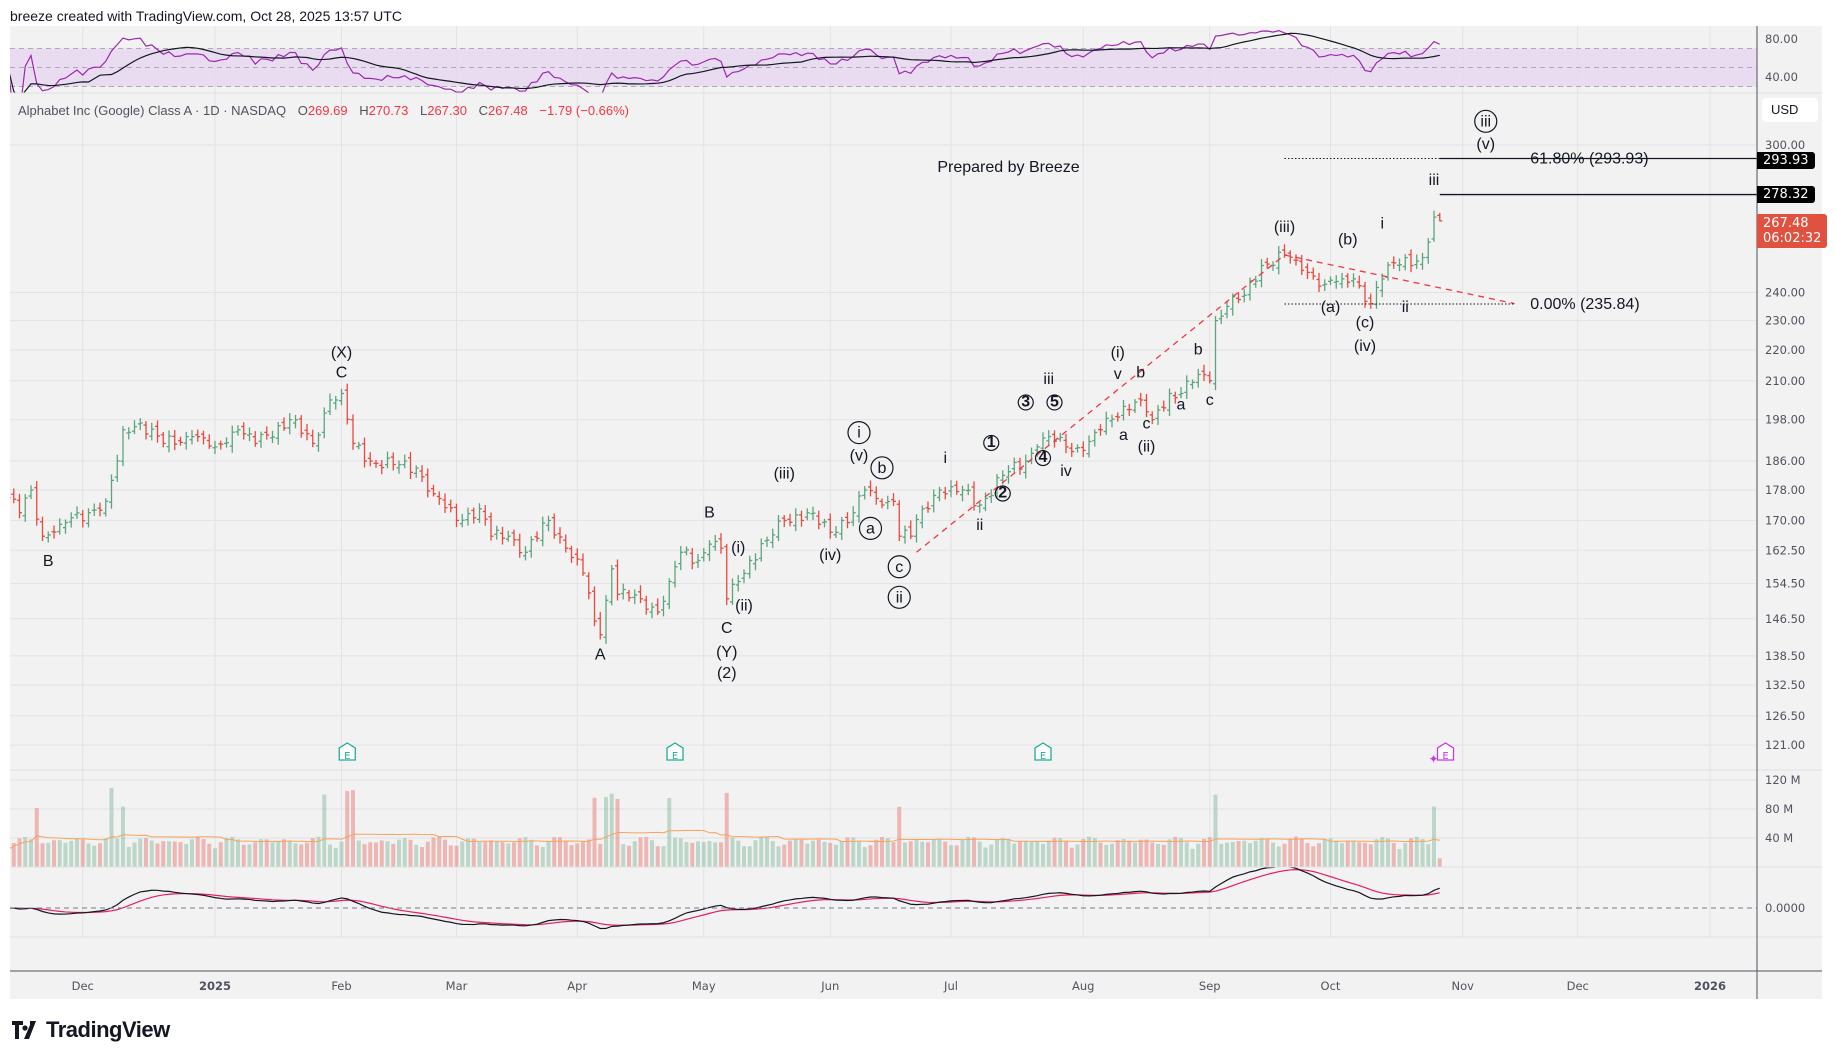  Describe the element at coordinates (1442, 754) in the screenshot. I see `earnings-marker: ✦ E` at that location.